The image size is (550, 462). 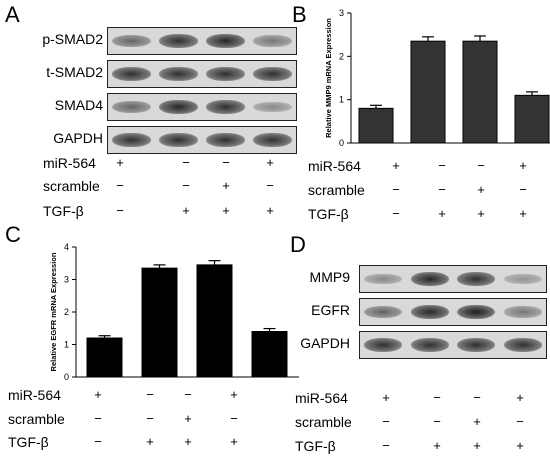 I want to click on panel-letter-b: B, so click(x=299, y=14).